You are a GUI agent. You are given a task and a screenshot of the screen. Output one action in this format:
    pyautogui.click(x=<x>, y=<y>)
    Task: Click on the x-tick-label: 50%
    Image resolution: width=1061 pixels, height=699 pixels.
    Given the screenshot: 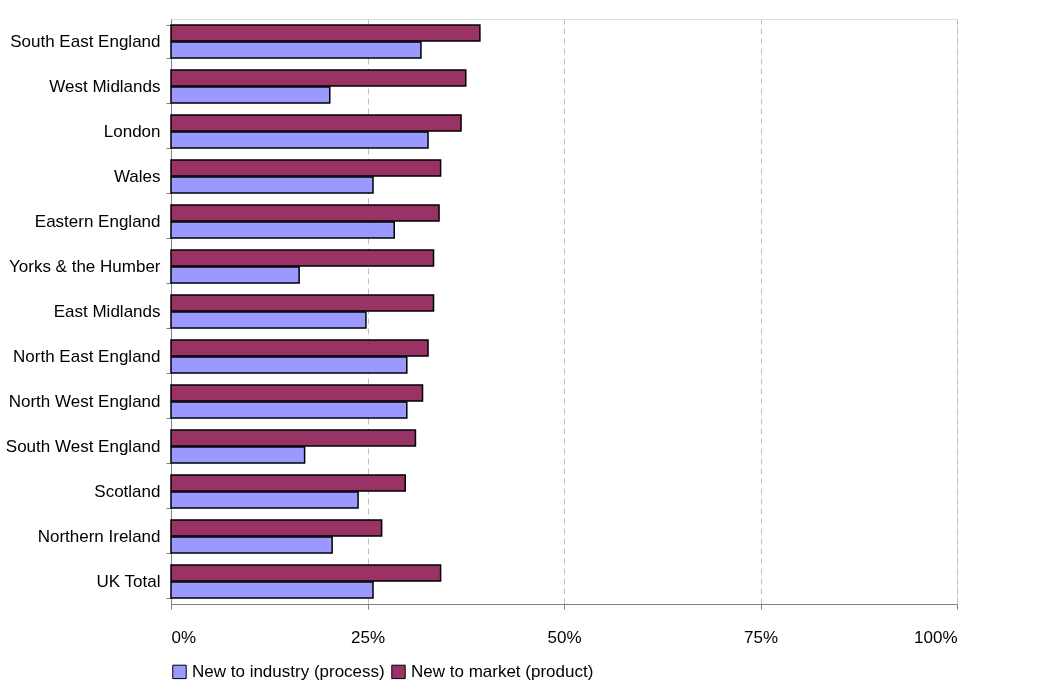 What is the action you would take?
    pyautogui.click(x=564, y=637)
    